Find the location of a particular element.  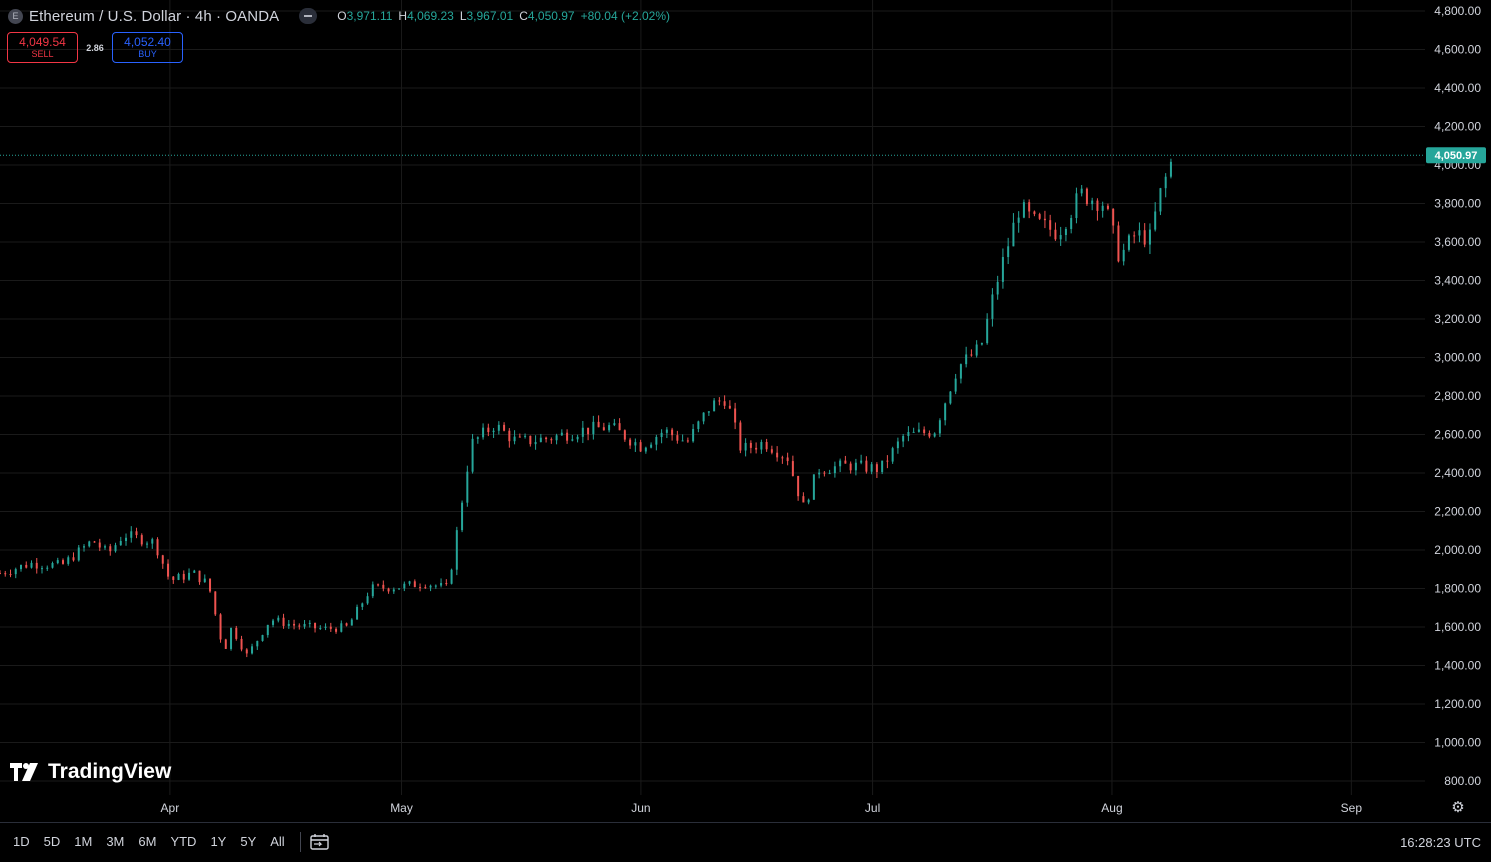

calendar-goto-icon is located at coordinates (320, 842).